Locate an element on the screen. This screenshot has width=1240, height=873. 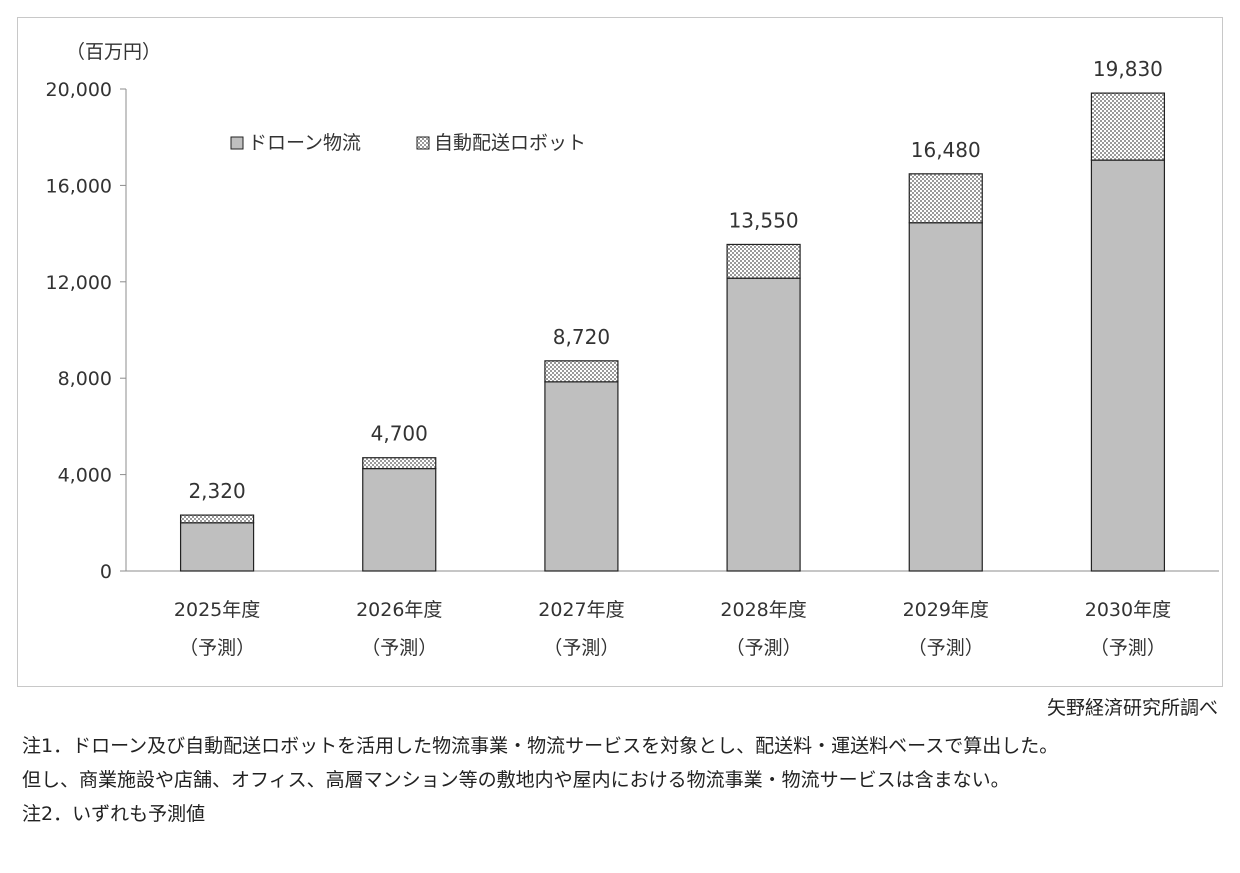
source-credit: 矢野経済研究所調べ is located at coordinates (1132, 708).